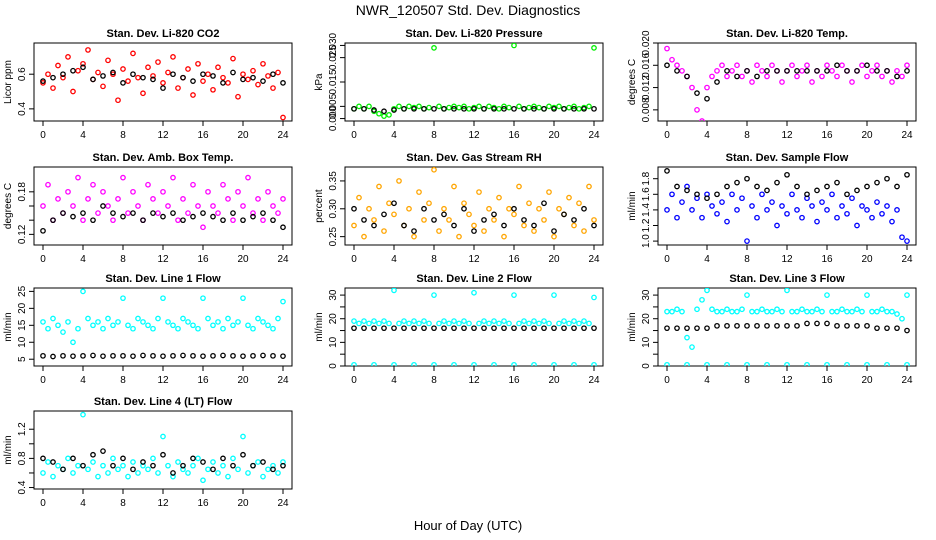 This screenshot has height=540, width=936. I want to click on y-axis-label: ml/min, so click(8, 449).